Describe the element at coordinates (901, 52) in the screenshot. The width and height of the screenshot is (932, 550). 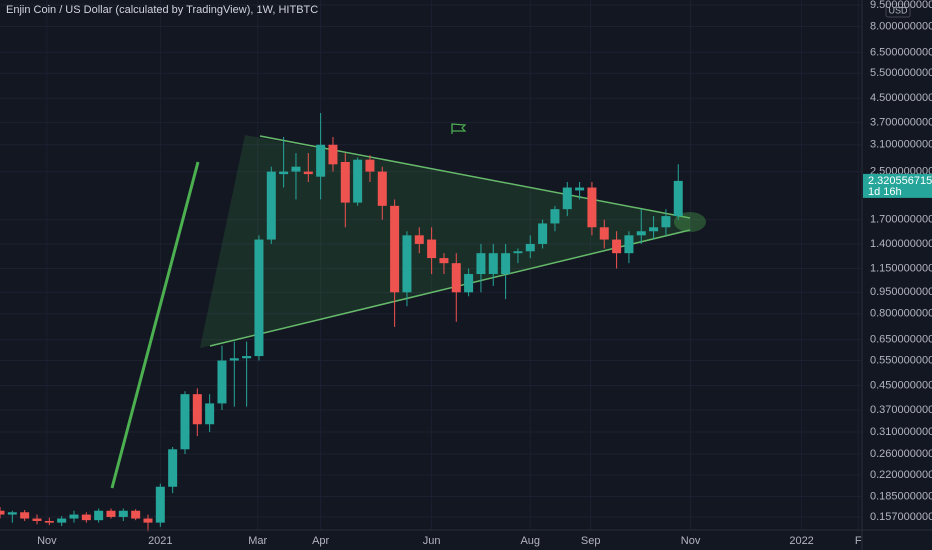
I see `y-tick-label: 6.5000000000` at that location.